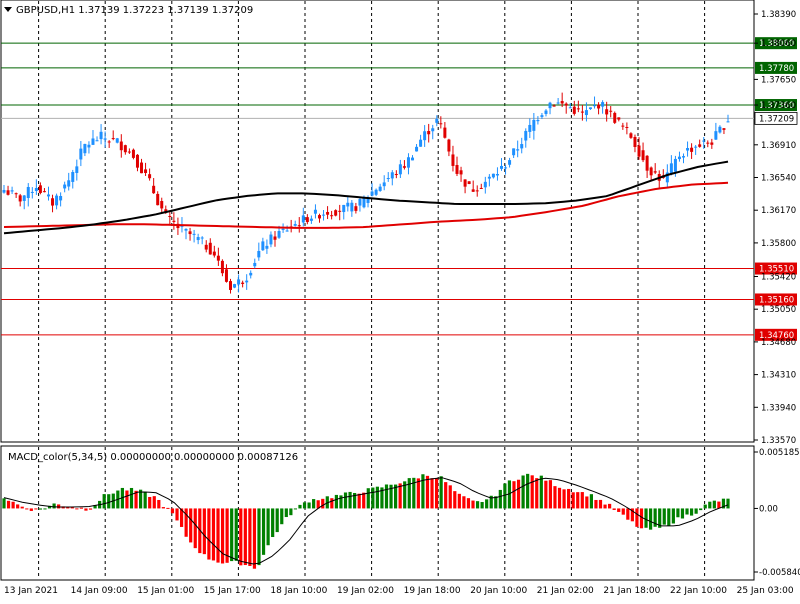  I want to click on triangle-down-icon, so click(8, 9).